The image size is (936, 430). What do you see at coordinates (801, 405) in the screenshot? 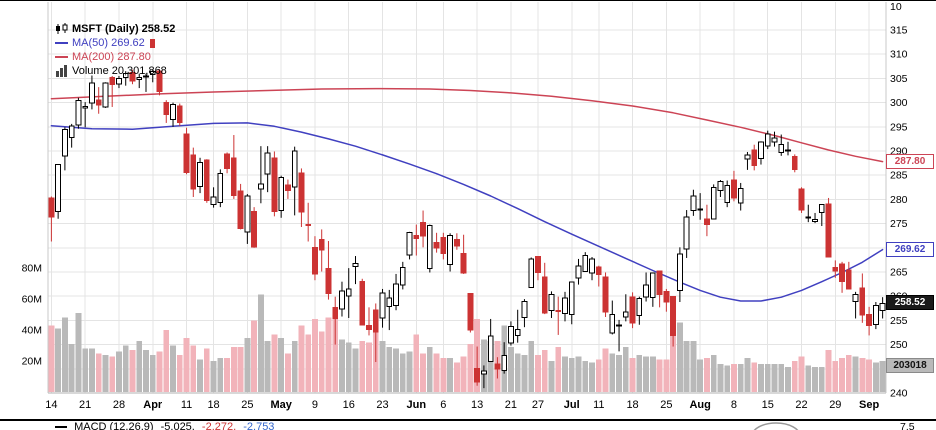
I see `svg-text: 22` at bounding box center [801, 405].